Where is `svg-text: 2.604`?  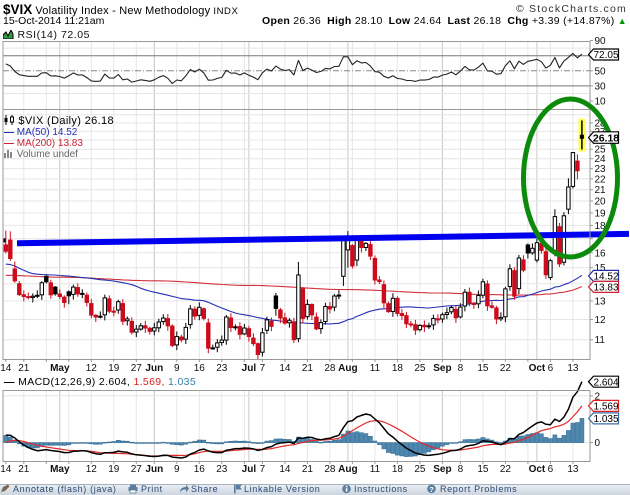 svg-text: 2.604 is located at coordinates (605, 382).